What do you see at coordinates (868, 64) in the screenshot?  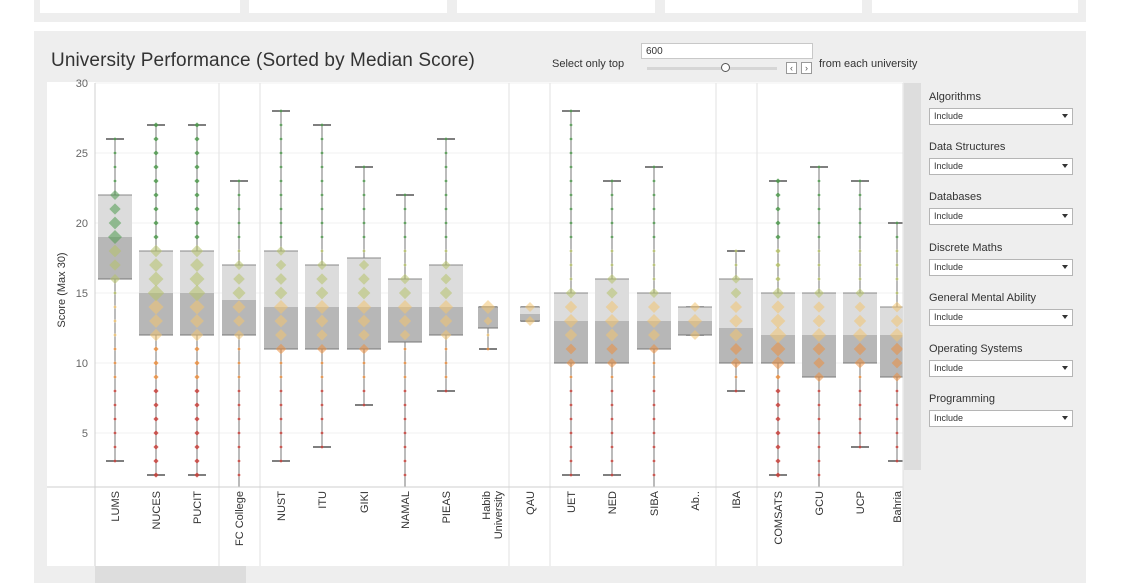 I see `from-each-label: from each university` at bounding box center [868, 64].